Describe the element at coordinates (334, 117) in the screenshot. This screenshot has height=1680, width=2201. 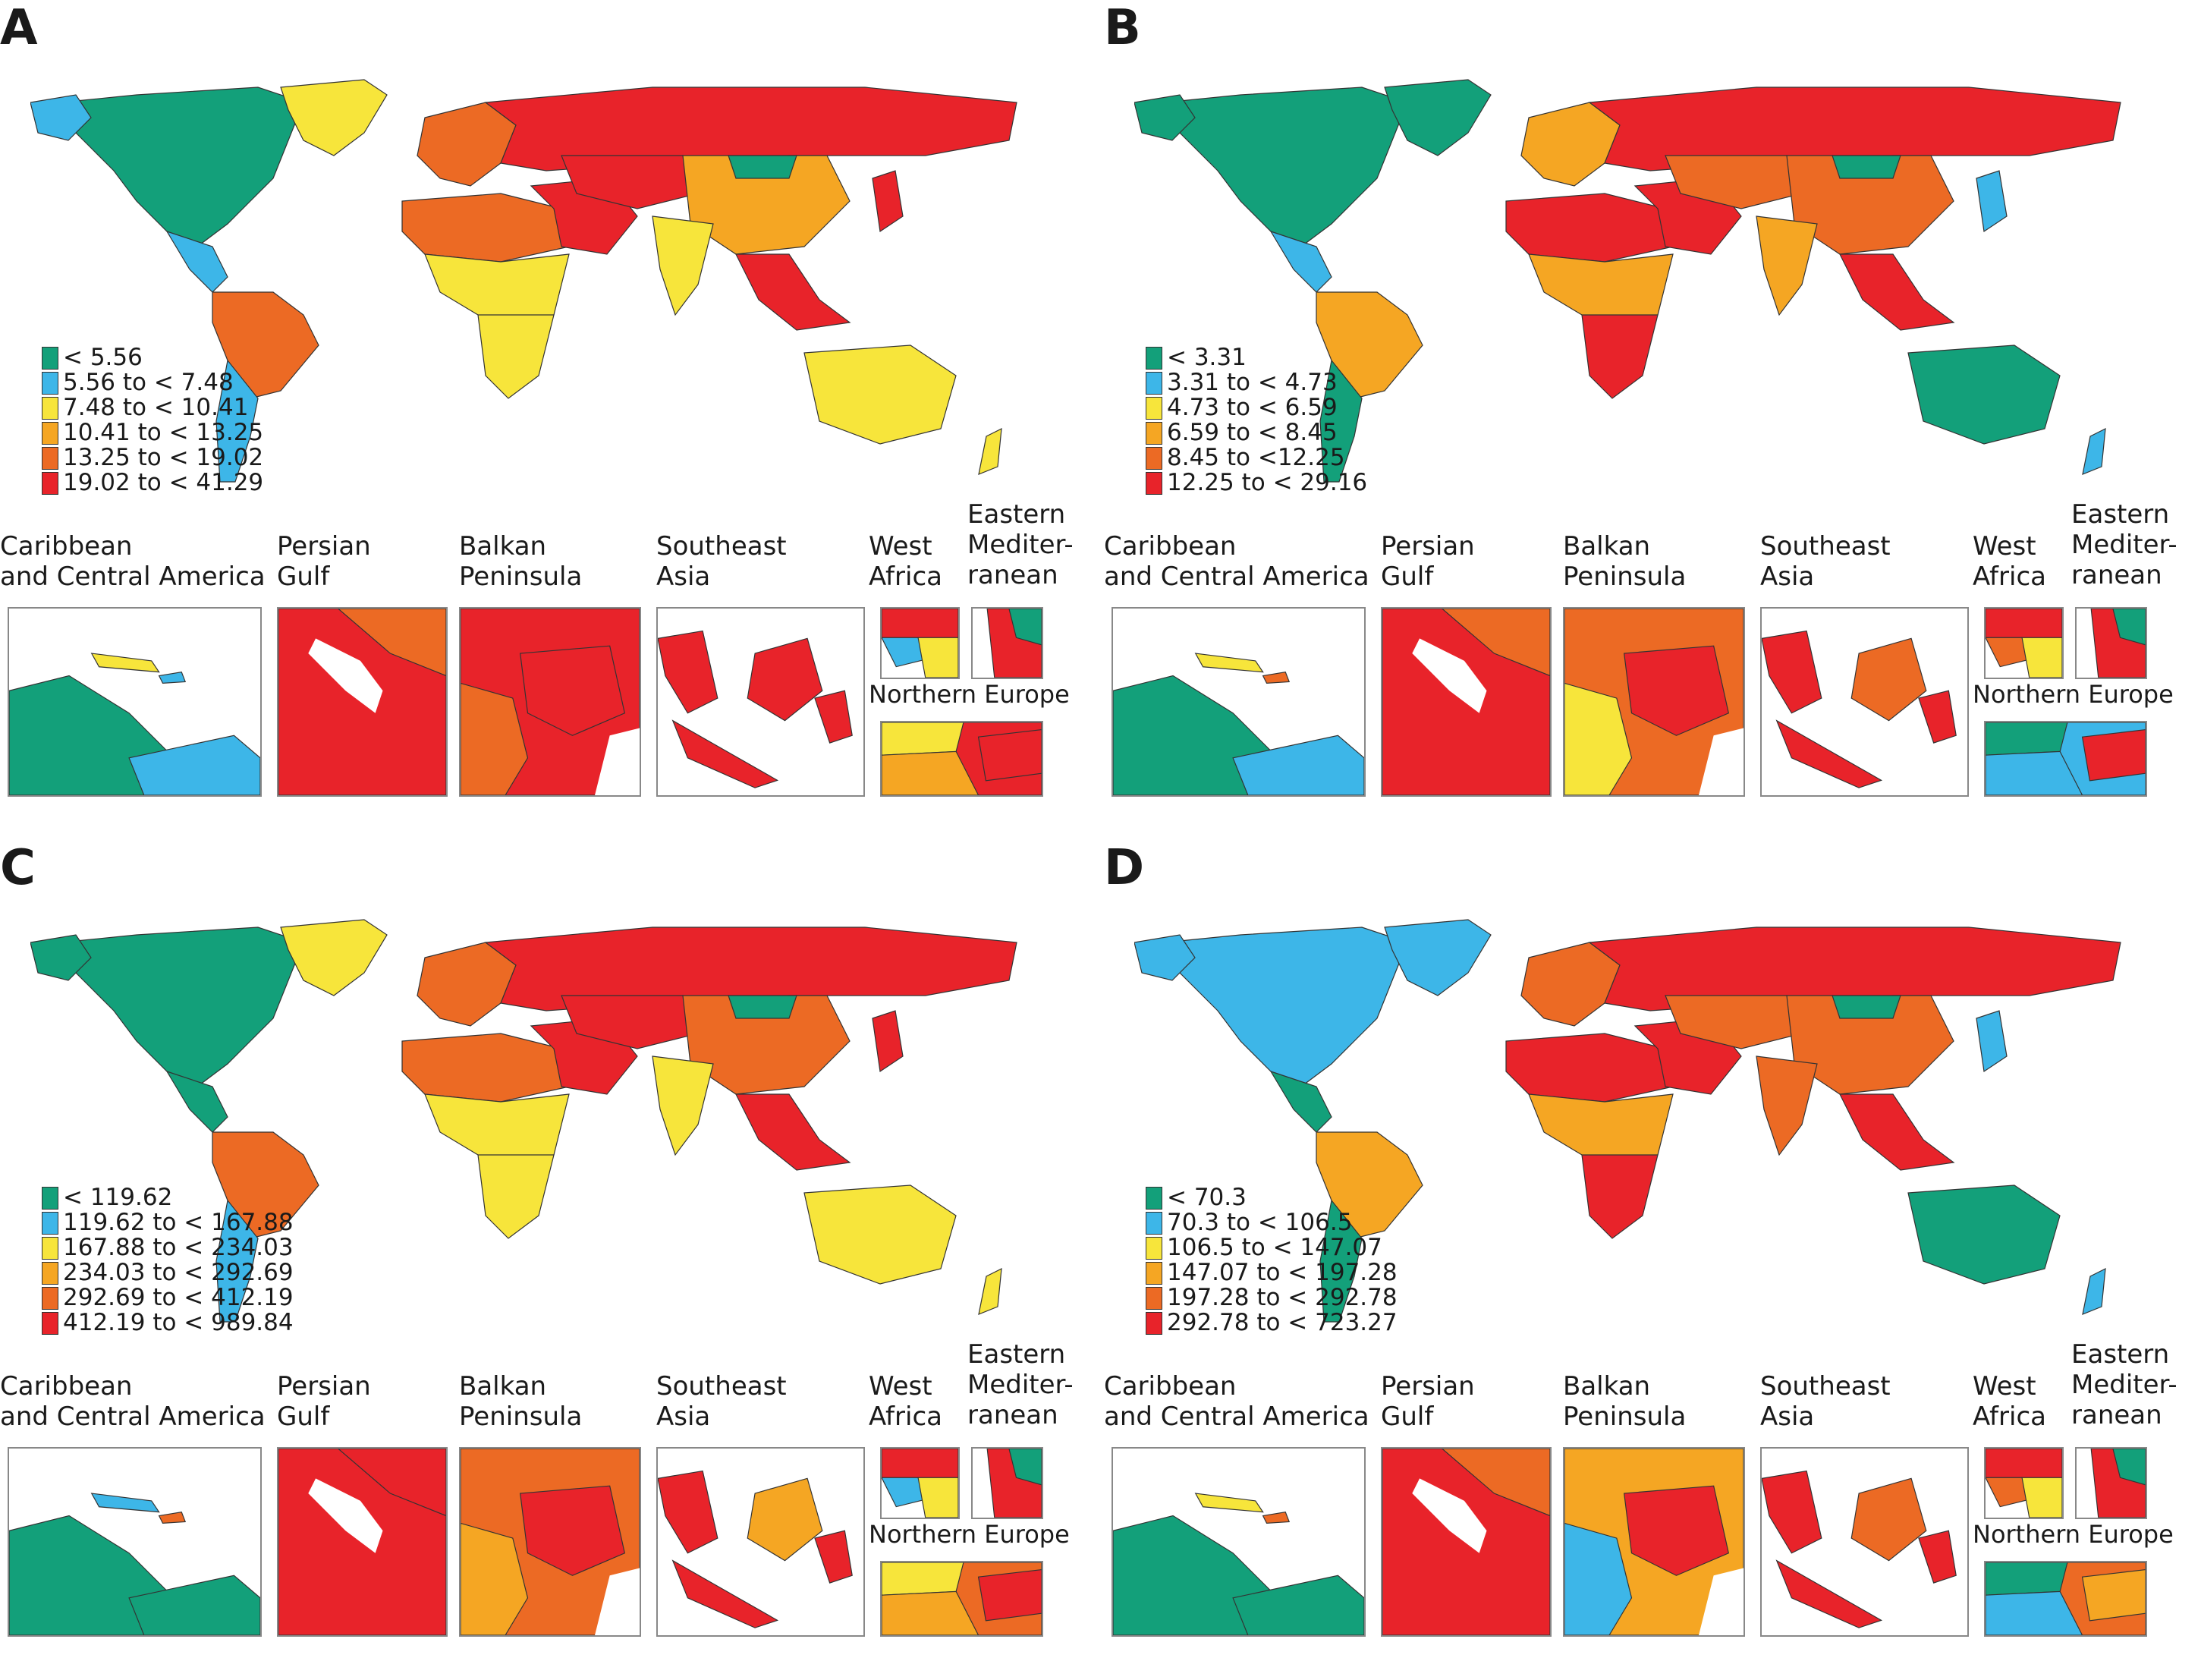
I see `region-greenland` at that location.